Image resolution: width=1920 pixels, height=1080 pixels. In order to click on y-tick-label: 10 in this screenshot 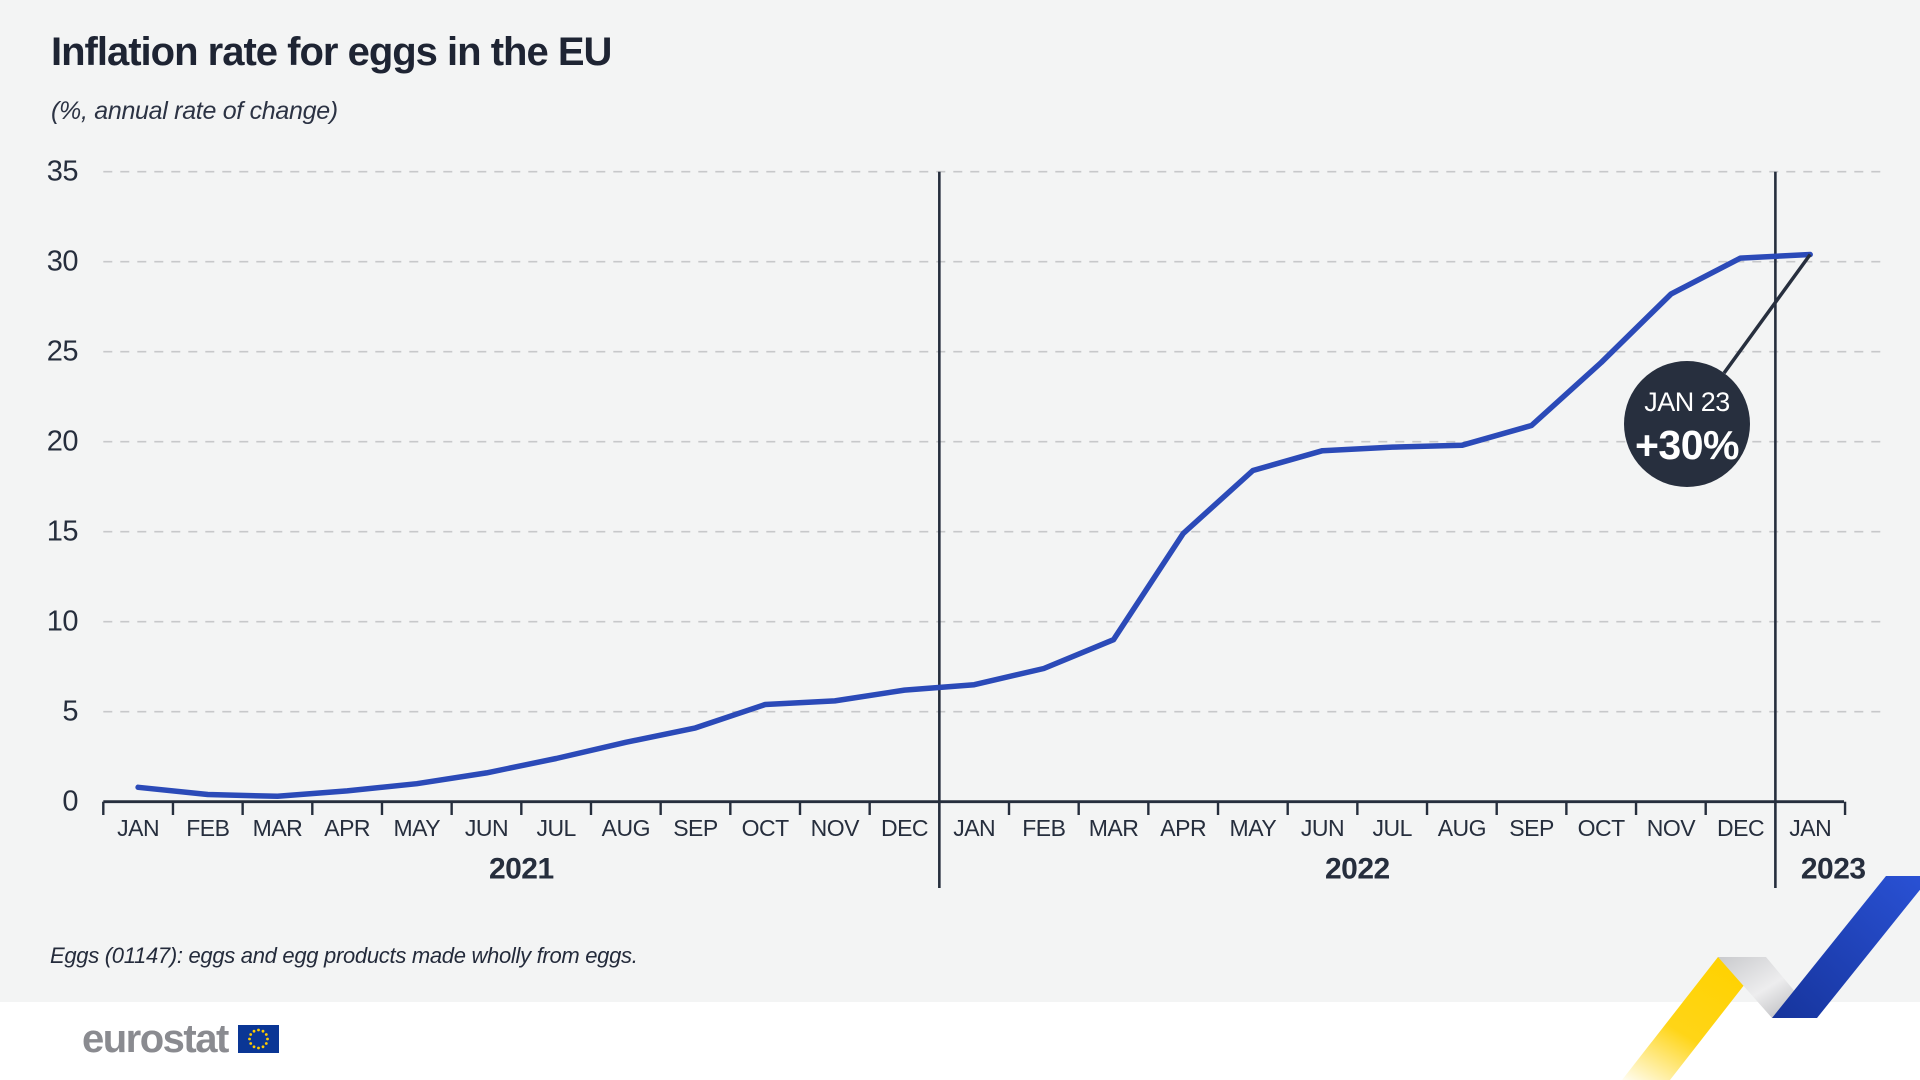, I will do `click(62, 622)`.